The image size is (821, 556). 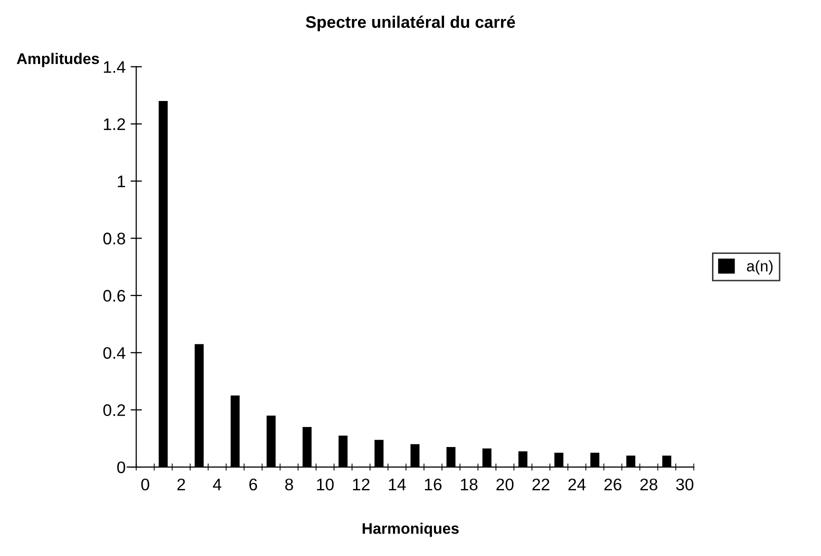 I want to click on x-tick-label: 24, so click(x=577, y=484).